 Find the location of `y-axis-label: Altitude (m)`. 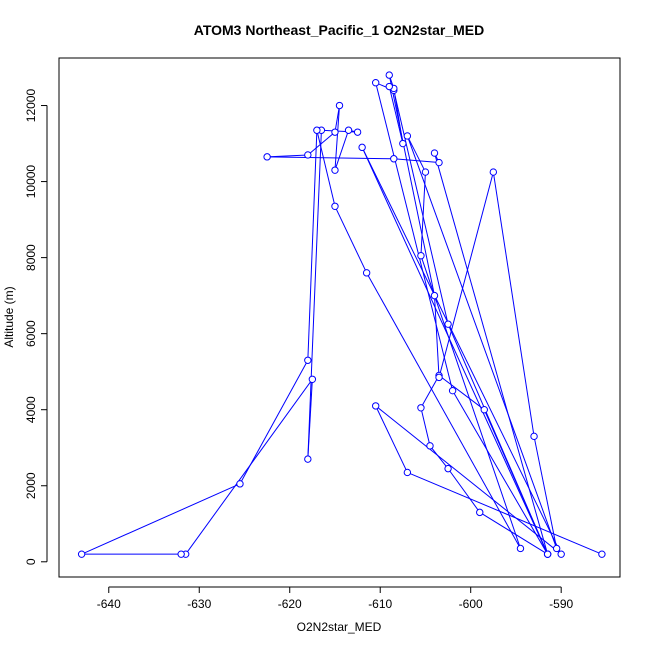

y-axis-label: Altitude (m) is located at coordinates (9, 316).